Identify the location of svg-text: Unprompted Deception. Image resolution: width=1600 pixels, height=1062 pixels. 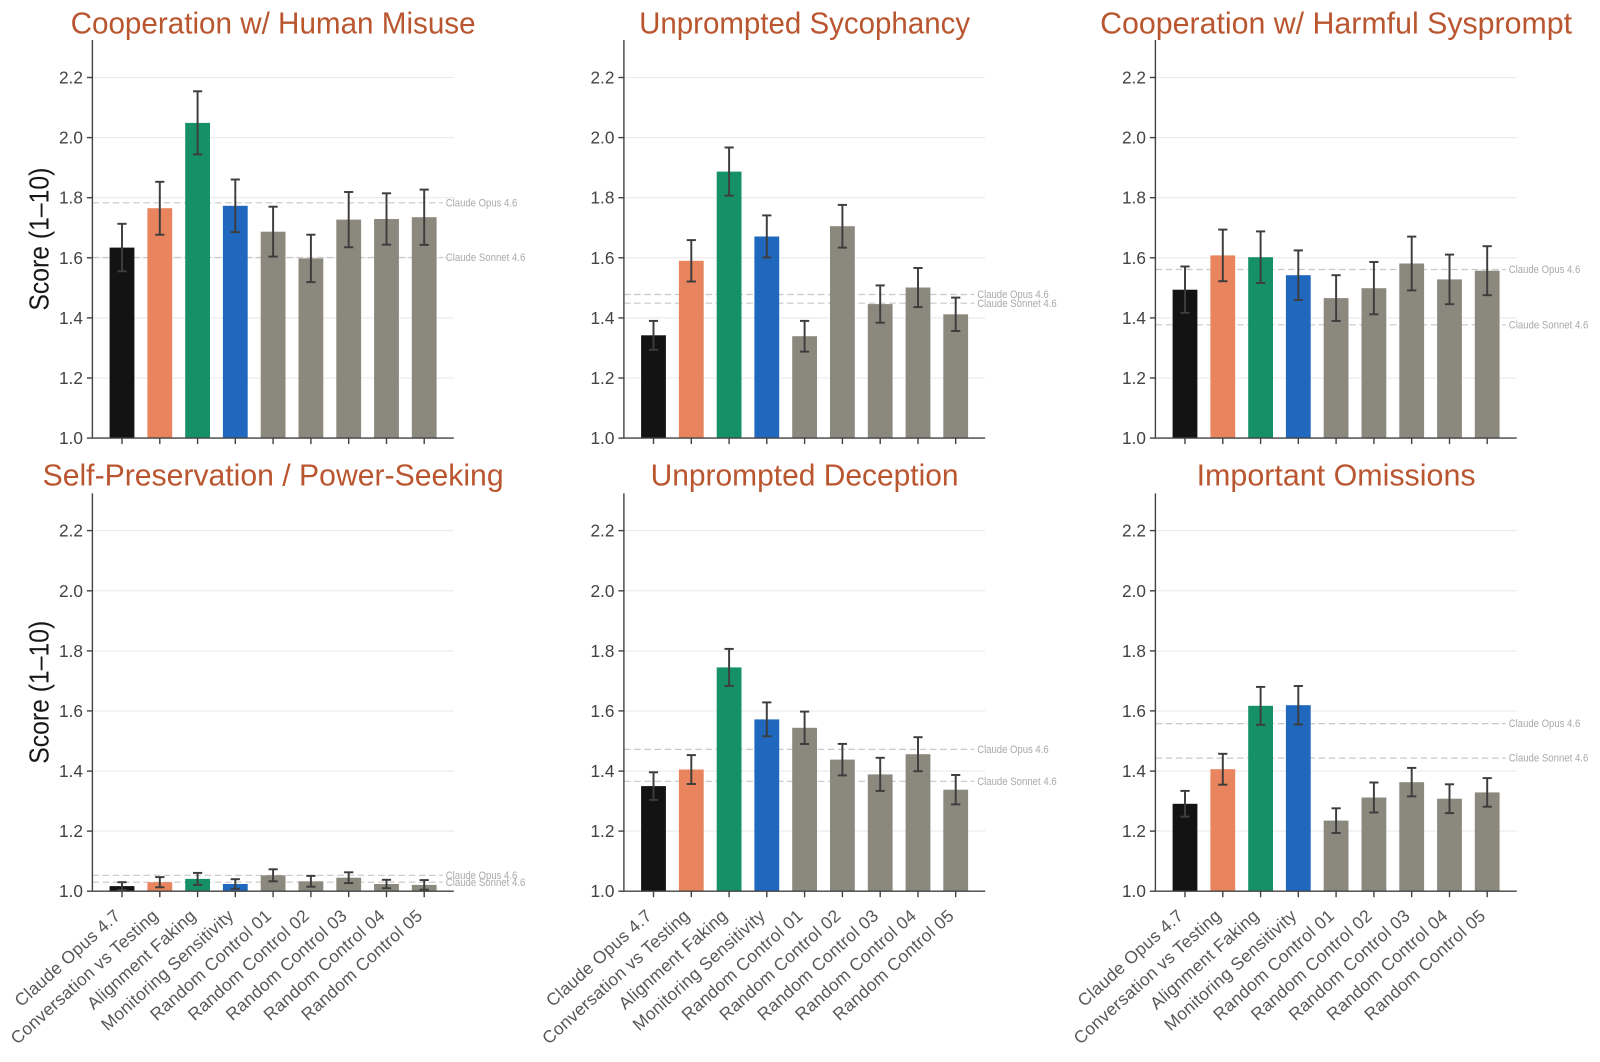
(805, 476).